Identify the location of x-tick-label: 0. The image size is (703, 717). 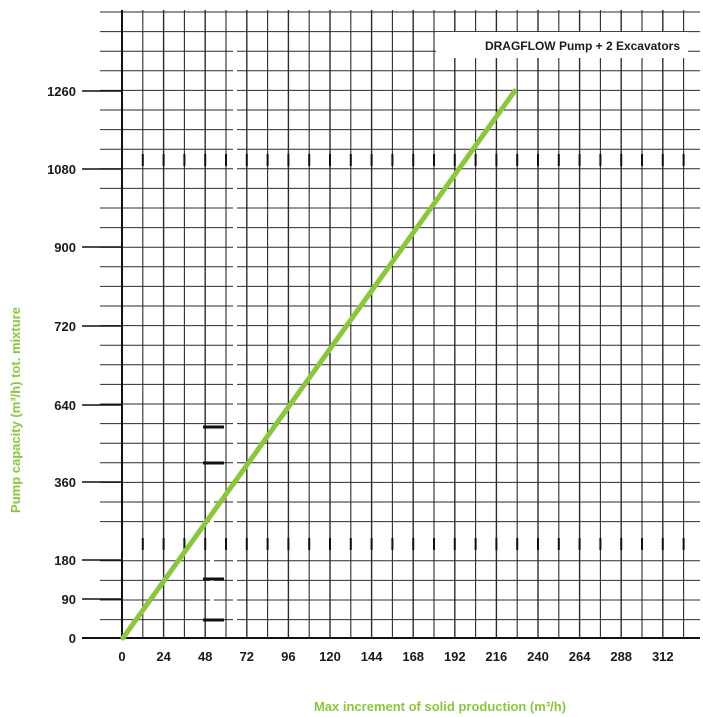
(121, 656).